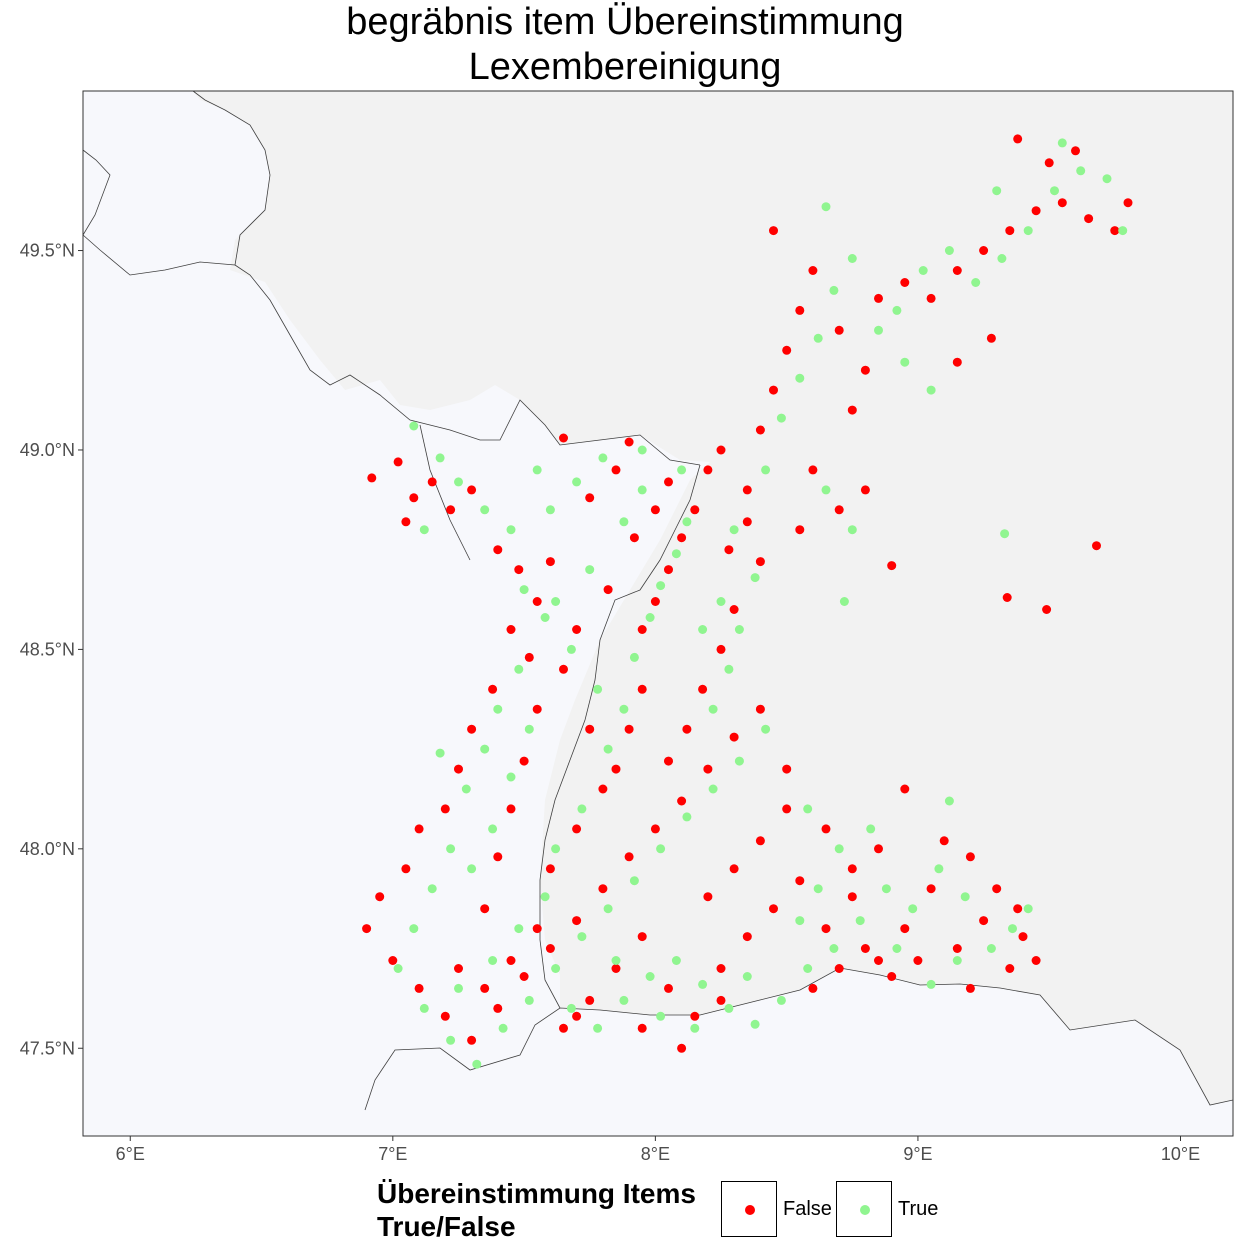  What do you see at coordinates (446, 278) in the screenshot?
I see `border-france-germany` at bounding box center [446, 278].